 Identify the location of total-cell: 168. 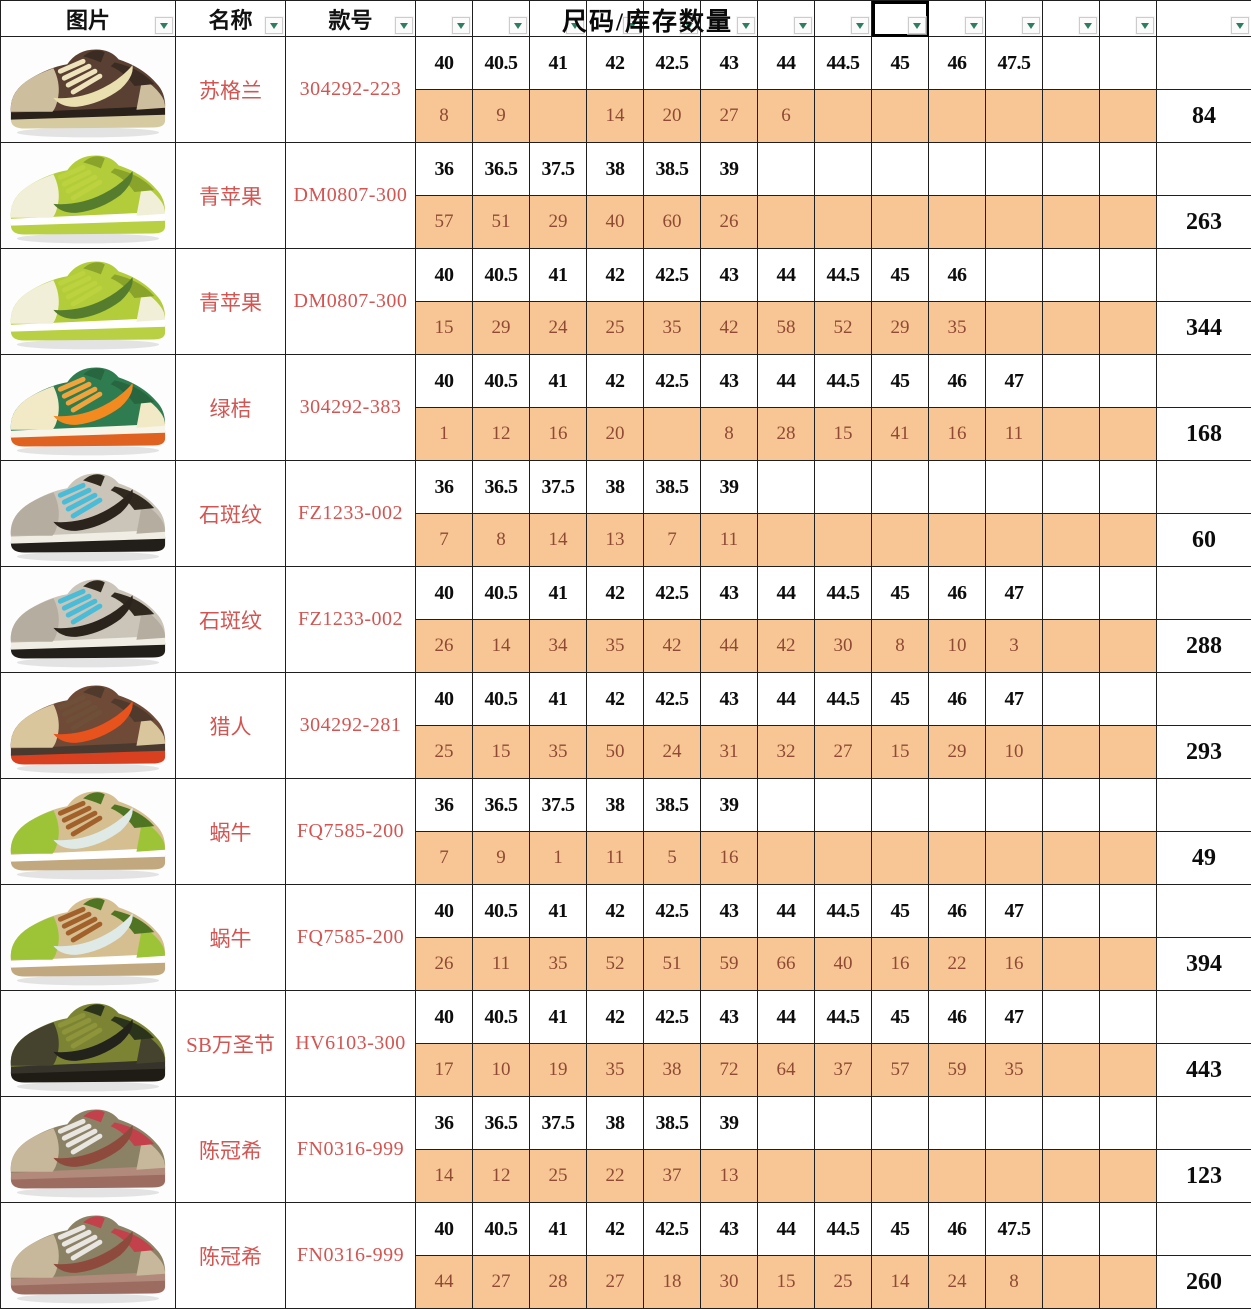
(1204, 434).